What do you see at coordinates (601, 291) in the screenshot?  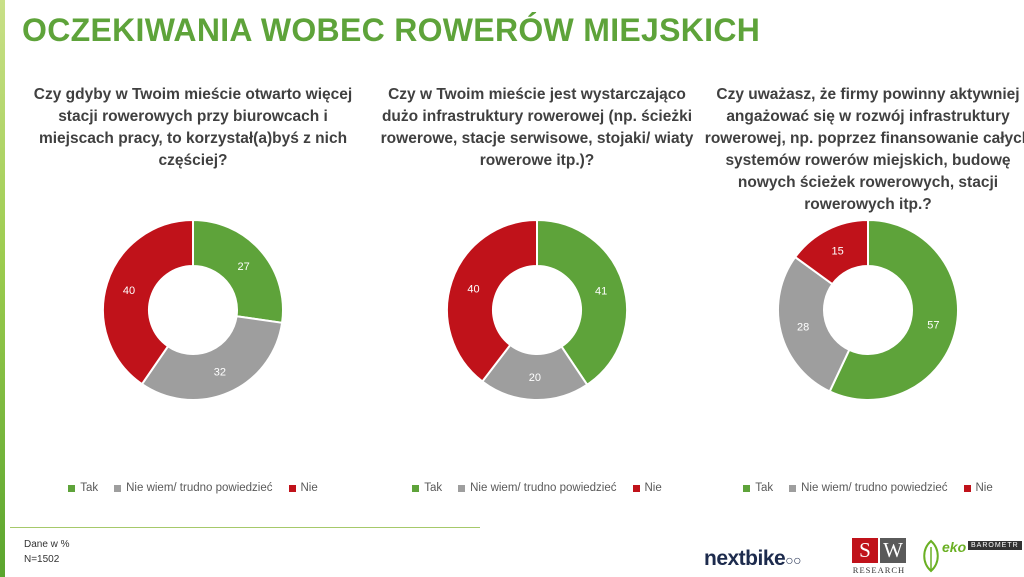 I see `data-label-tak: 41` at bounding box center [601, 291].